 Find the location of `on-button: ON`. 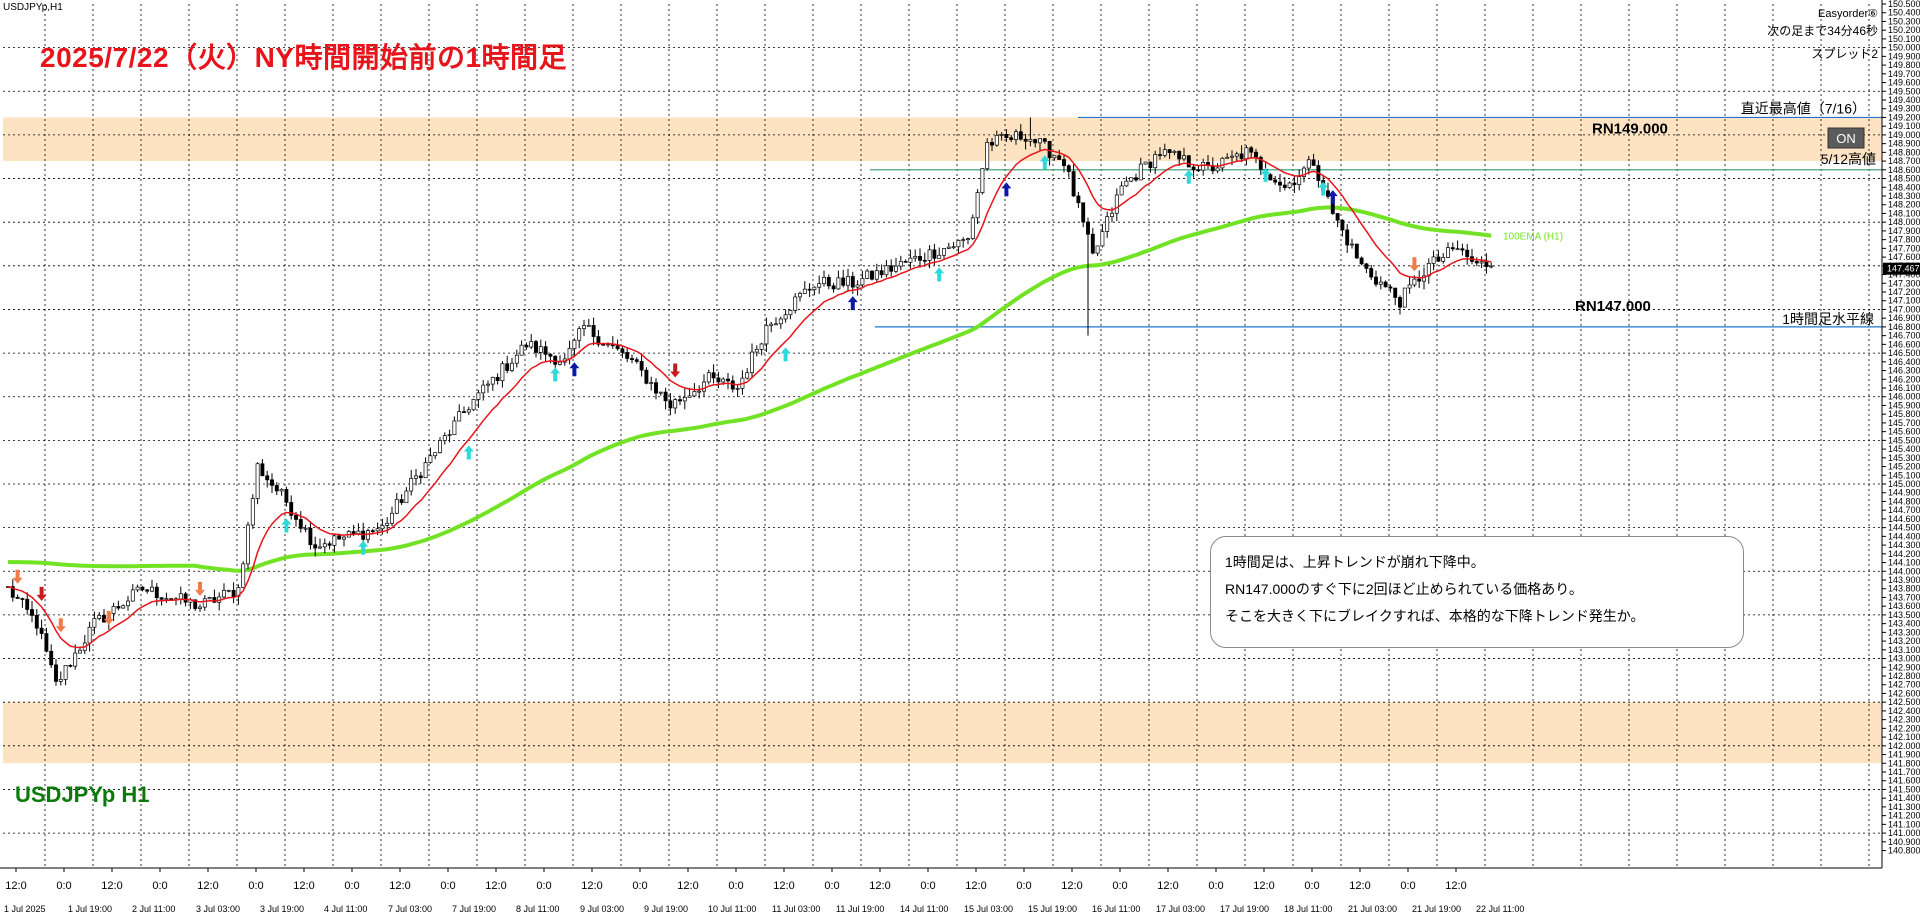

on-button: ON is located at coordinates (1846, 138).